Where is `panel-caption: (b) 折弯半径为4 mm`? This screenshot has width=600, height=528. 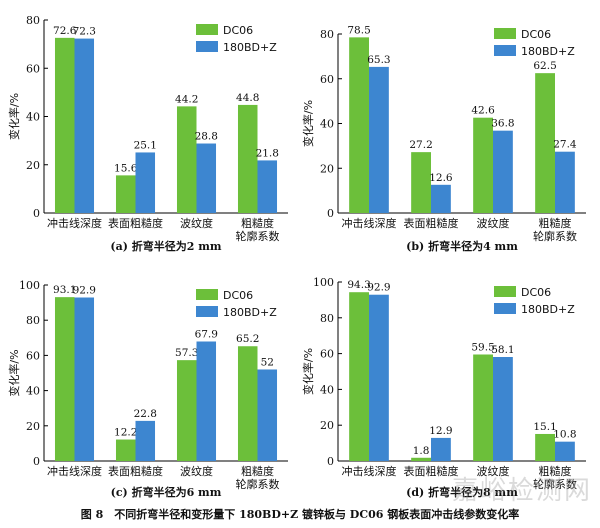
panel-caption: (b) 折弯半径为4 mm is located at coordinates (462, 246).